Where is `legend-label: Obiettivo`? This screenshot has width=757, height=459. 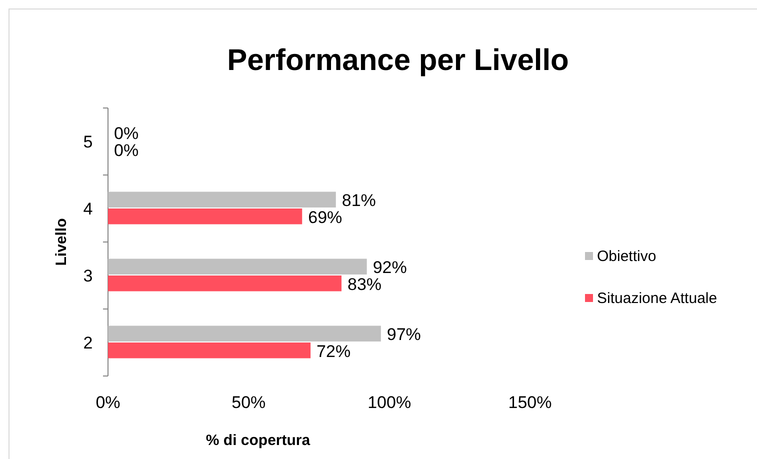 legend-label: Obiettivo is located at coordinates (626, 256).